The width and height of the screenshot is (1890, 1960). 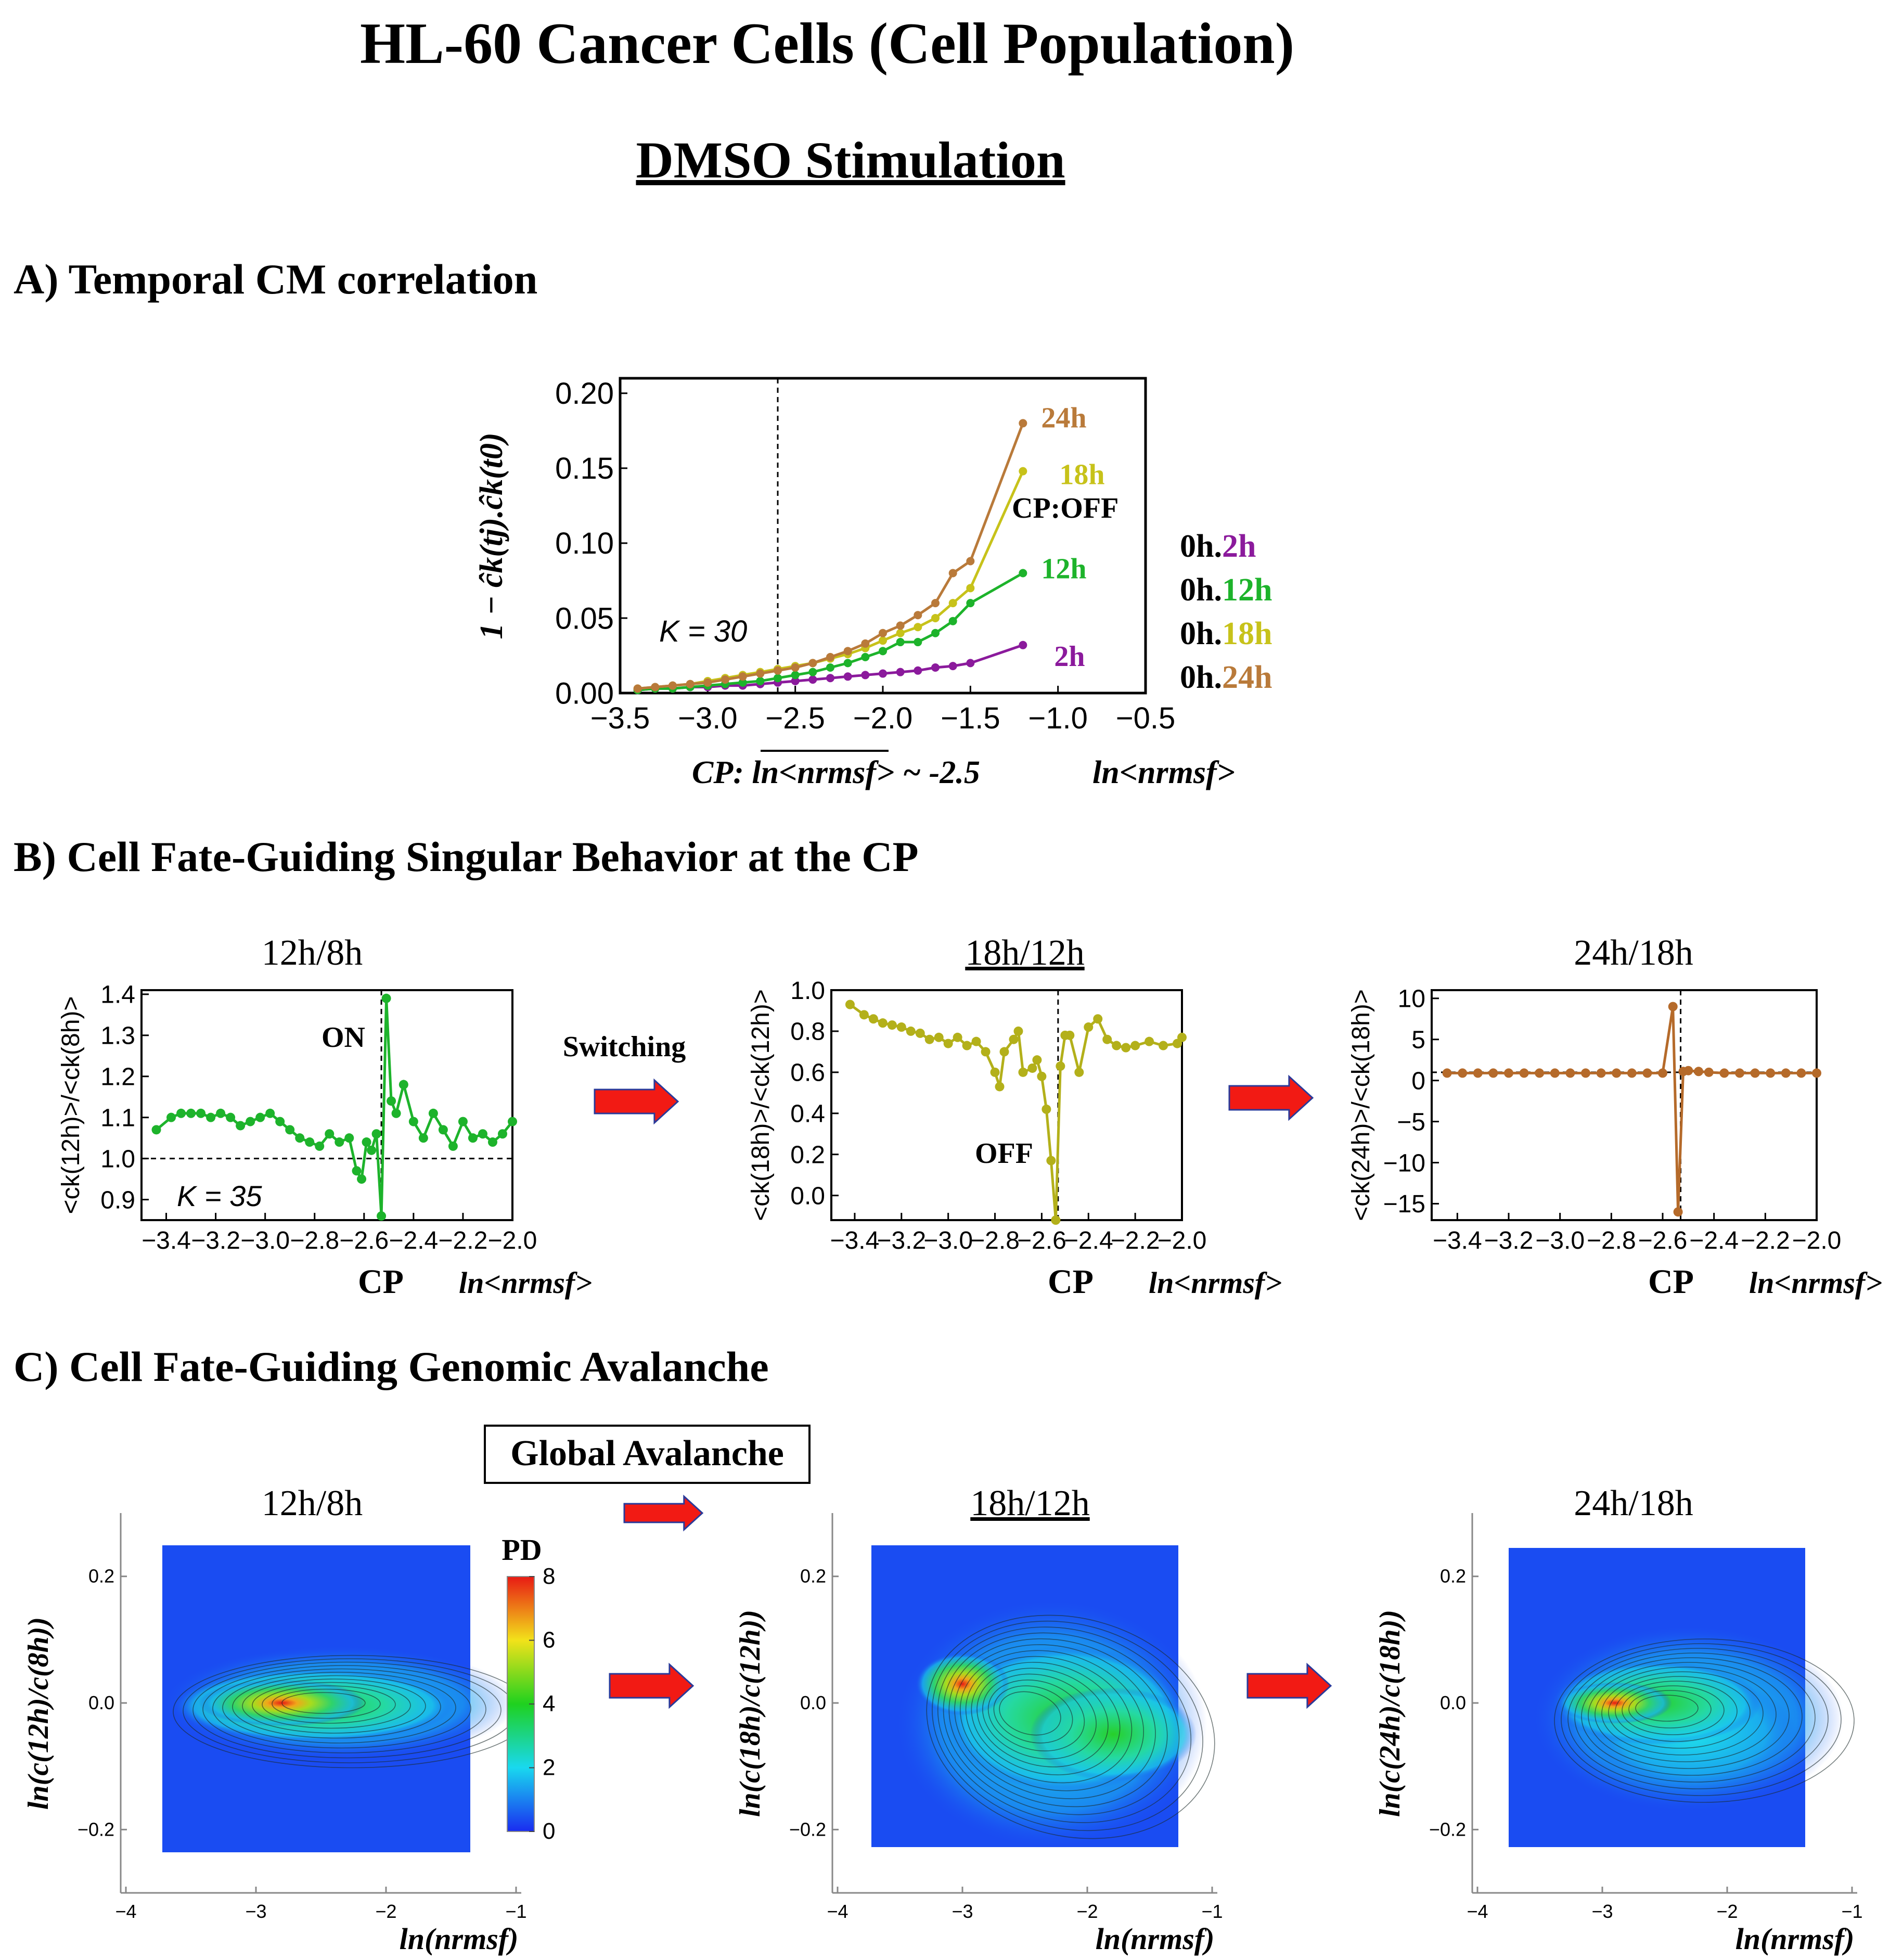 What do you see at coordinates (620, 718) in the screenshot?
I see `x-tick-label: −3.5` at bounding box center [620, 718].